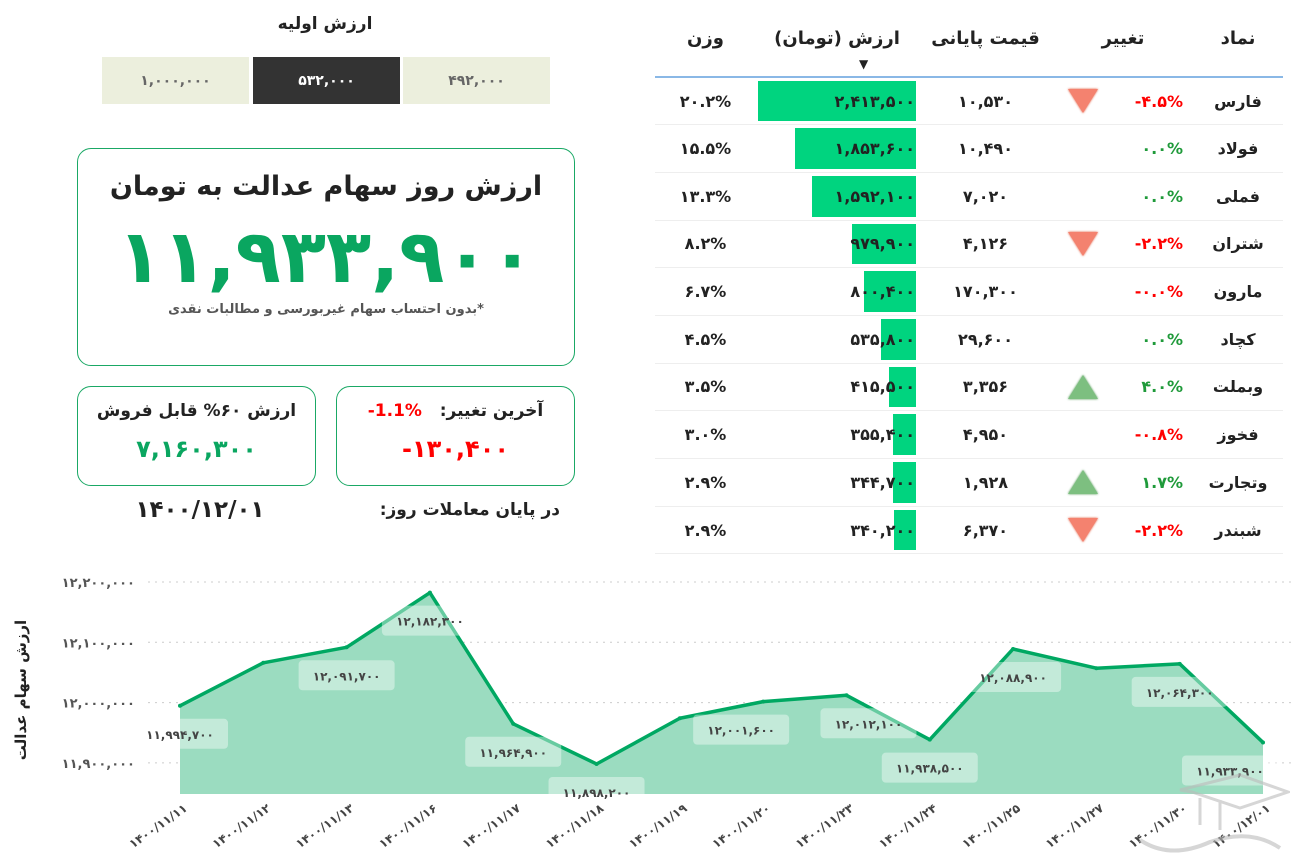  Describe the element at coordinates (985, 39) in the screenshot. I see `header-price: قیمت پایانی` at that location.